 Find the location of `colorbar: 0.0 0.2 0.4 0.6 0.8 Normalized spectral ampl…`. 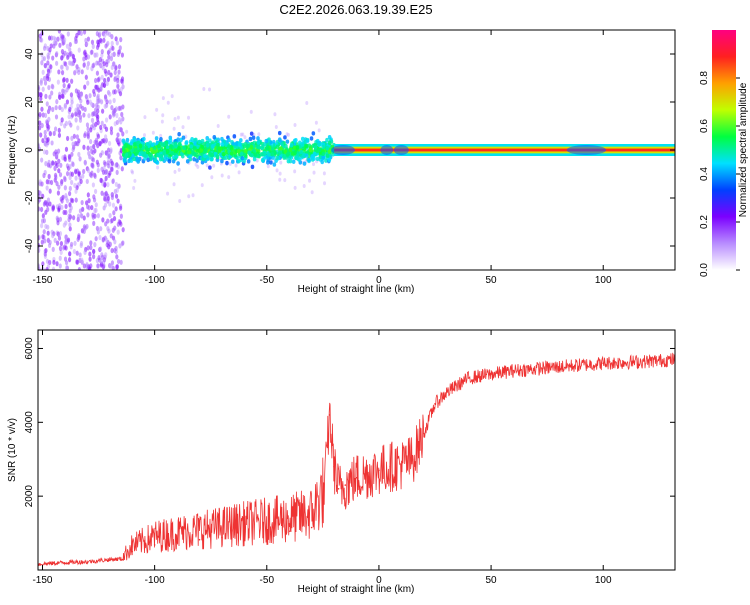

colorbar: 0.0 0.2 0.4 0.6 0.8 Normalized spectral ampl… is located at coordinates (724, 153).